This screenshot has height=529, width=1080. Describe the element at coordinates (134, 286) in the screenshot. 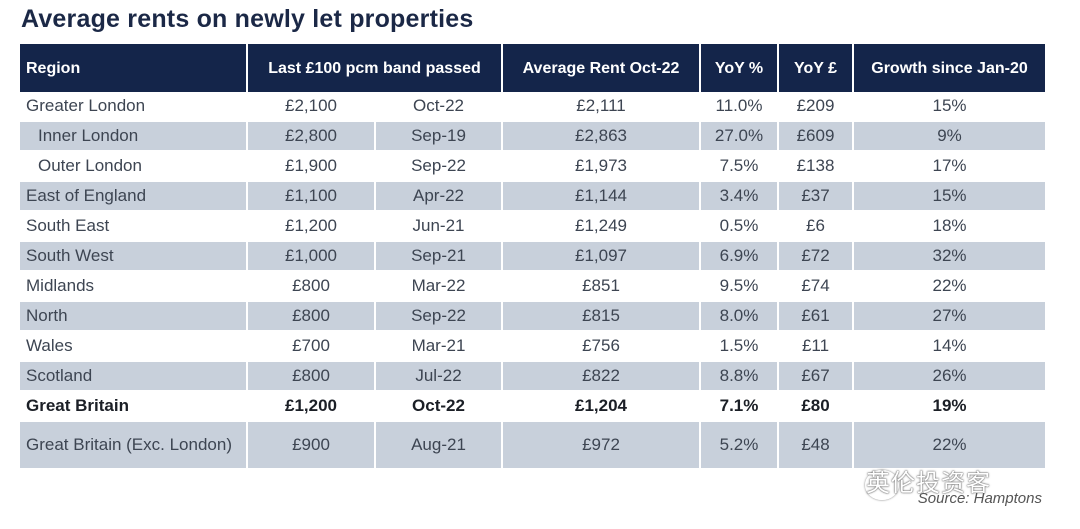

I see `cell-region: Midlands` at that location.